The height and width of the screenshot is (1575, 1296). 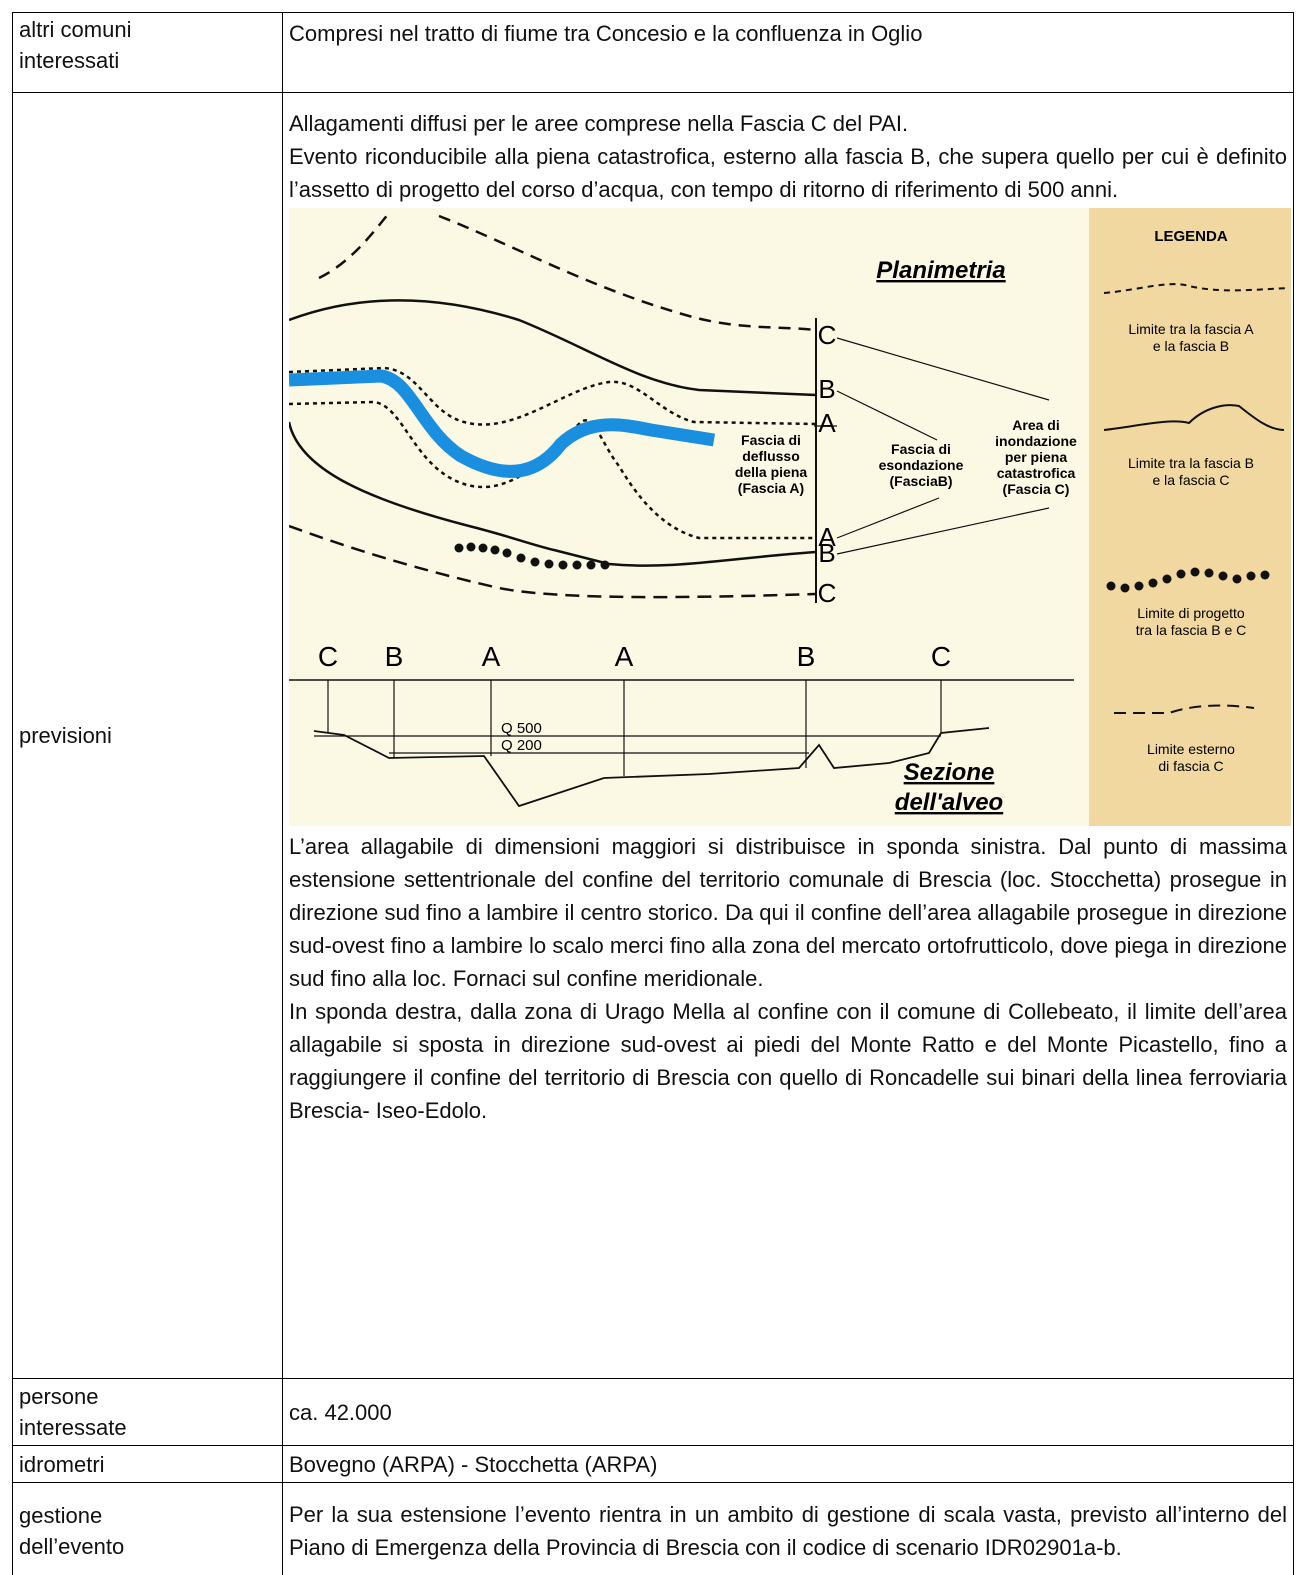 What do you see at coordinates (147, 52) in the screenshot?
I see `label-cell: altri comuni interessati` at bounding box center [147, 52].